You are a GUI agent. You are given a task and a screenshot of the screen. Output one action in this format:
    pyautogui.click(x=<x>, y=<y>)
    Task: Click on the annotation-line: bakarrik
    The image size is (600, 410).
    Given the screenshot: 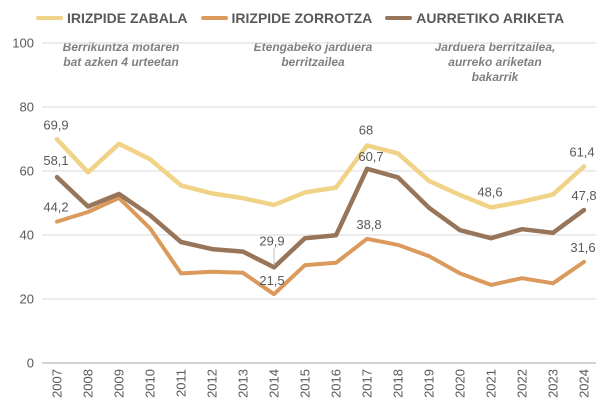 What is the action you would take?
    pyautogui.click(x=495, y=77)
    